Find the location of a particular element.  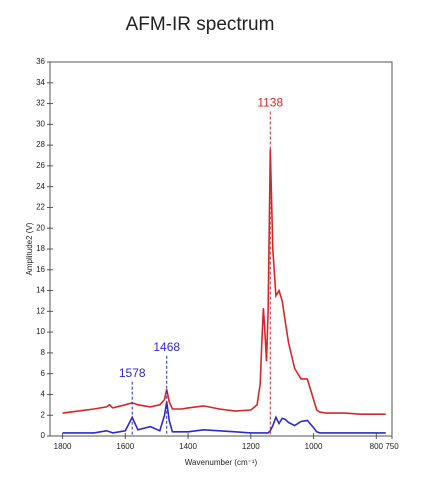

y-tick-label: 36 is located at coordinates (40, 61).